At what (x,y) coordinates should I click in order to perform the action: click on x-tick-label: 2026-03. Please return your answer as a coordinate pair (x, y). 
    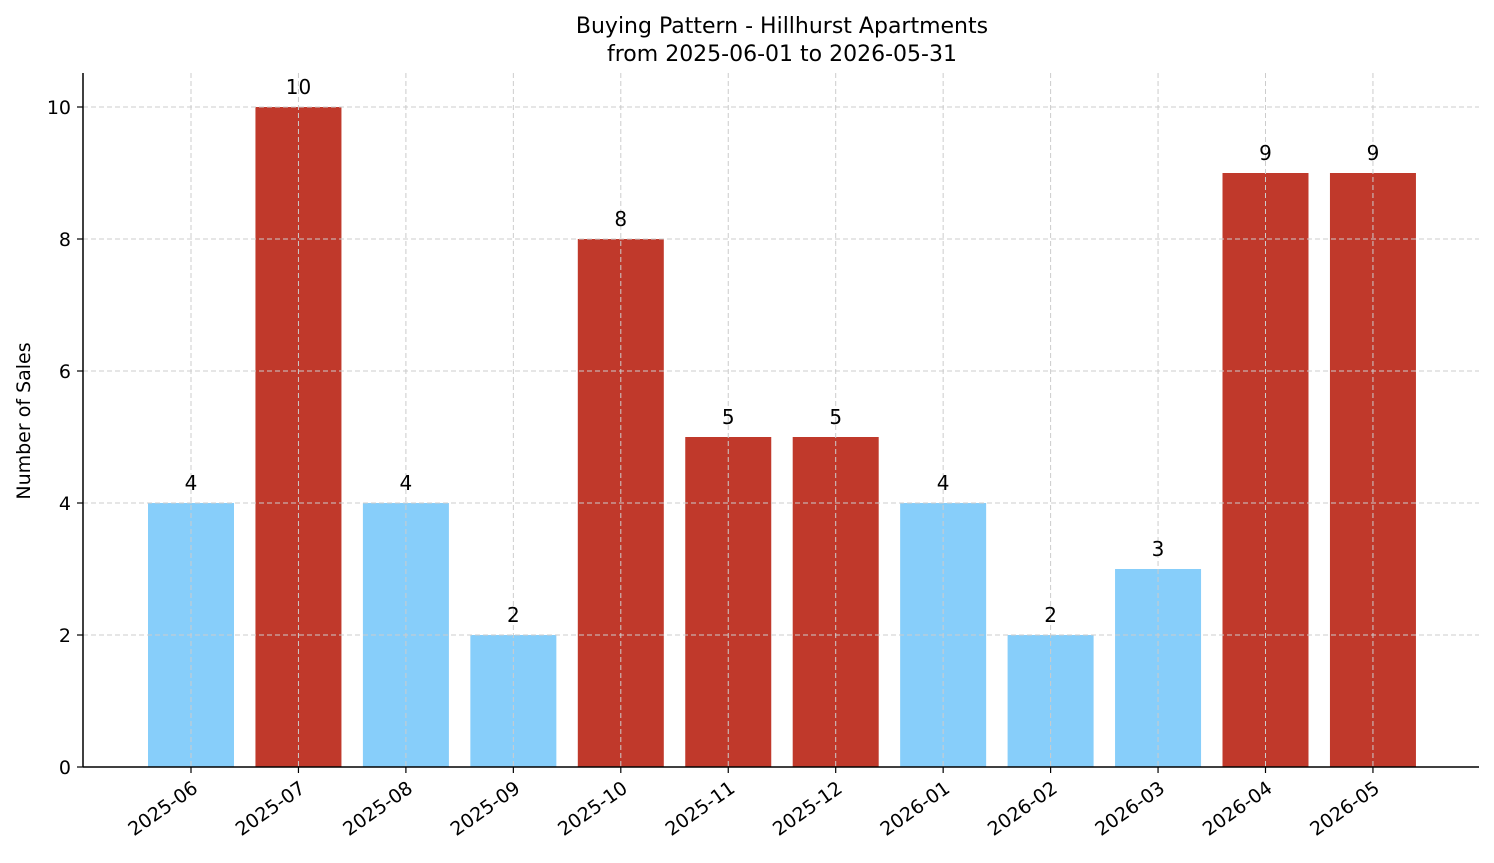
    Looking at the image, I should click on (1130, 809).